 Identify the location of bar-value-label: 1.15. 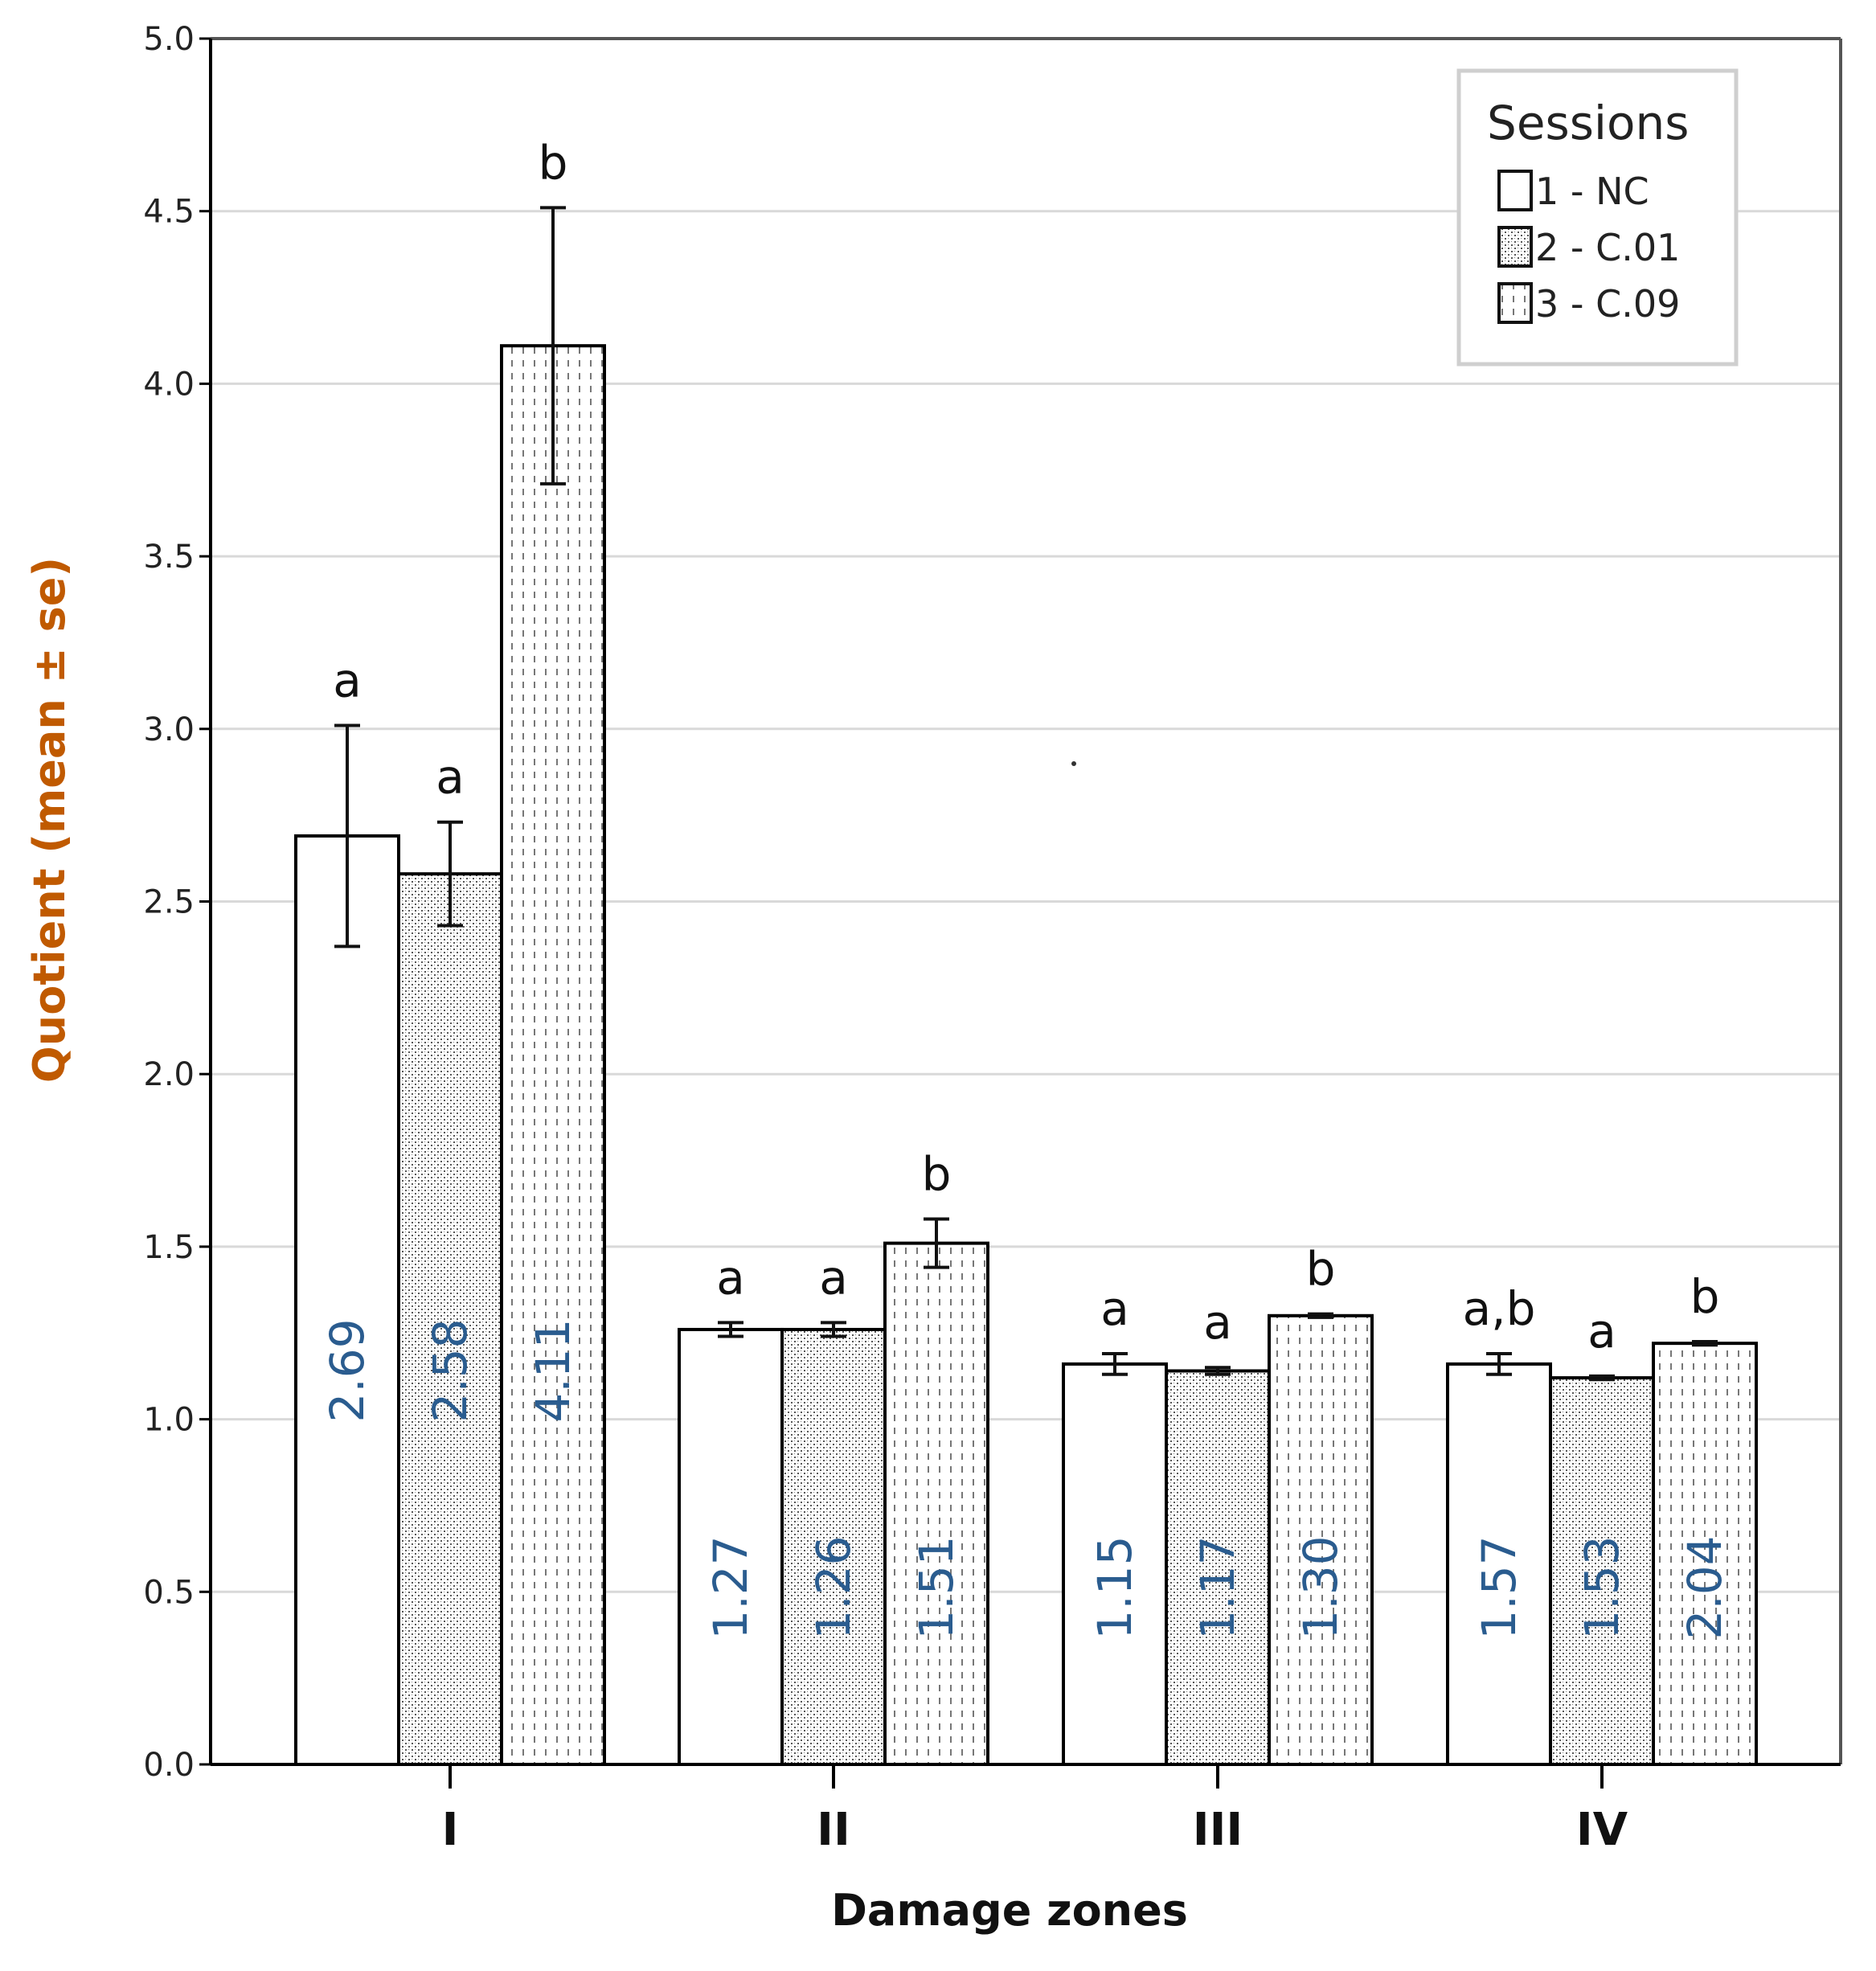
(1115, 1587).